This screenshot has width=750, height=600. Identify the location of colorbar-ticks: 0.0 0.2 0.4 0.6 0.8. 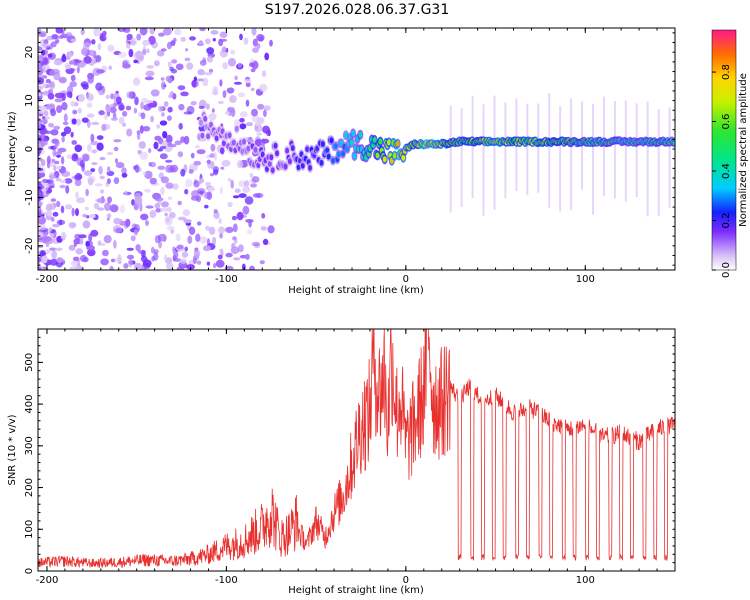
(722, 171).